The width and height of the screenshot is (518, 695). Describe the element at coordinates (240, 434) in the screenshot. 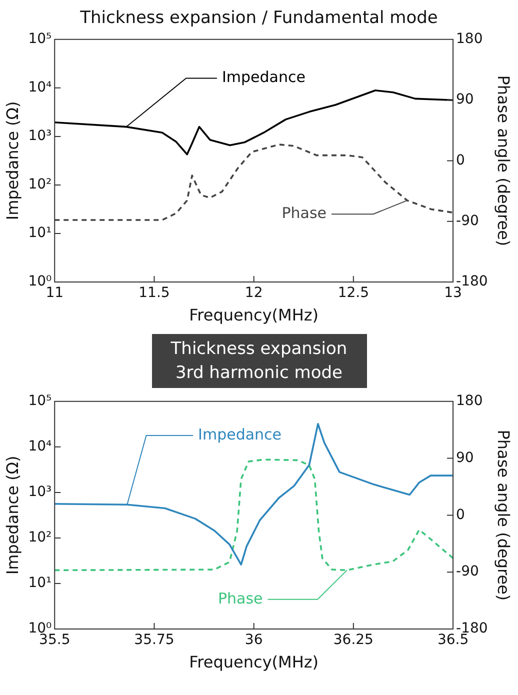

I see `text: Impedance` at that location.